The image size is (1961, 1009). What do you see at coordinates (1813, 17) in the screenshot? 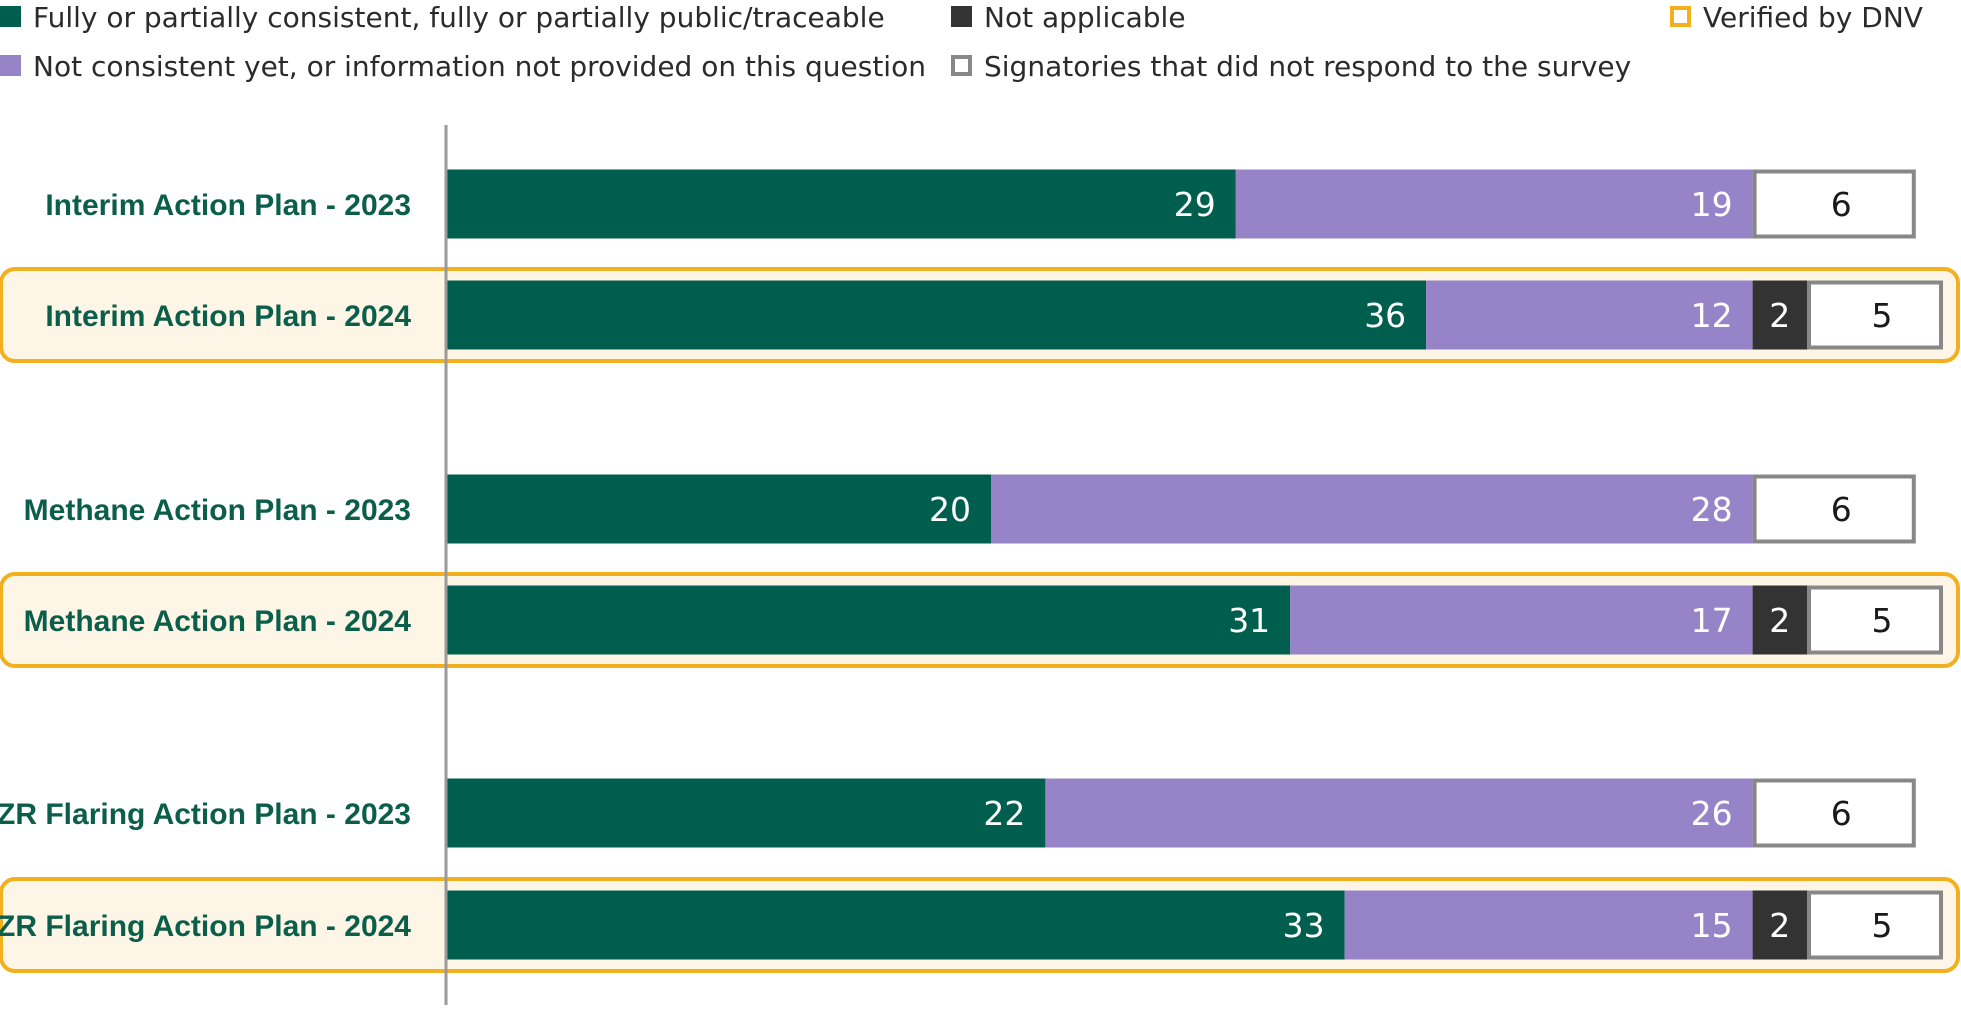
I see `legend-label: Verified by DNV` at bounding box center [1813, 17].